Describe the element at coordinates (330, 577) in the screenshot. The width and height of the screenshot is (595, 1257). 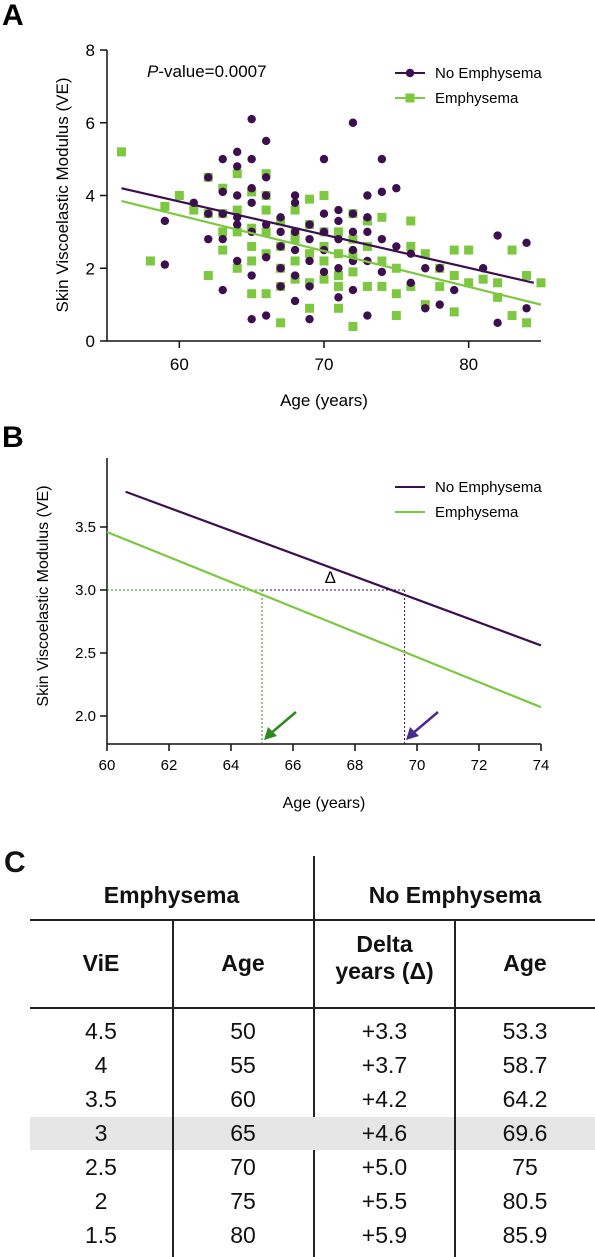
I see `delta-label: Δ` at that location.